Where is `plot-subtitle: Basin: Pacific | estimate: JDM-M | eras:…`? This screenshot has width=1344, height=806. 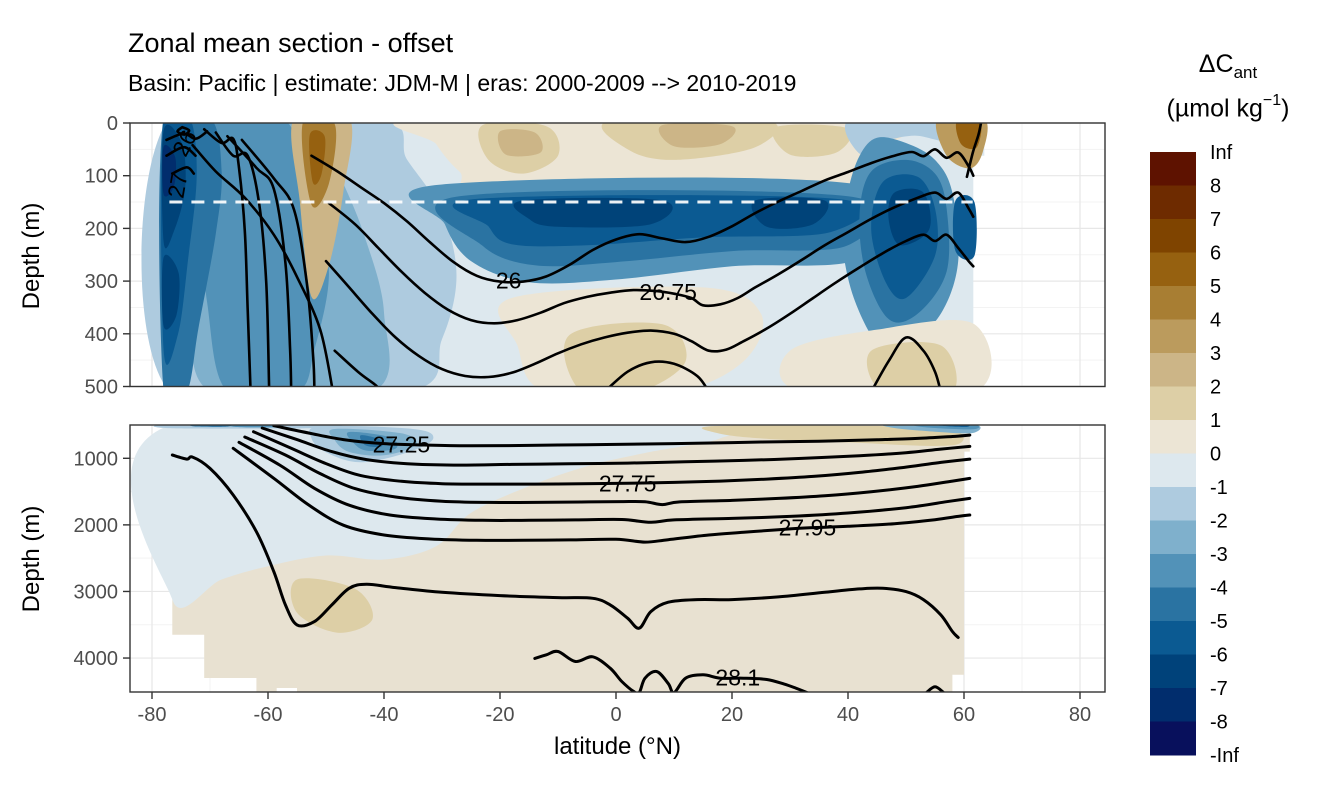
plot-subtitle: Basin: Pacific | estimate: JDM-M | eras:… is located at coordinates (462, 83).